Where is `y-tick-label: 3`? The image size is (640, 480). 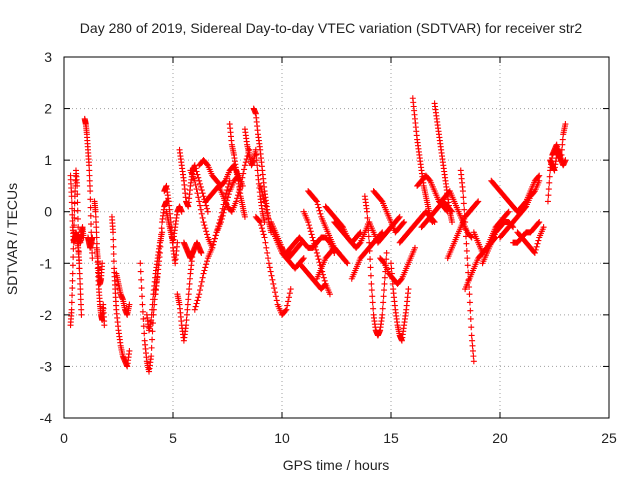
y-tick-label: 3 is located at coordinates (48, 57).